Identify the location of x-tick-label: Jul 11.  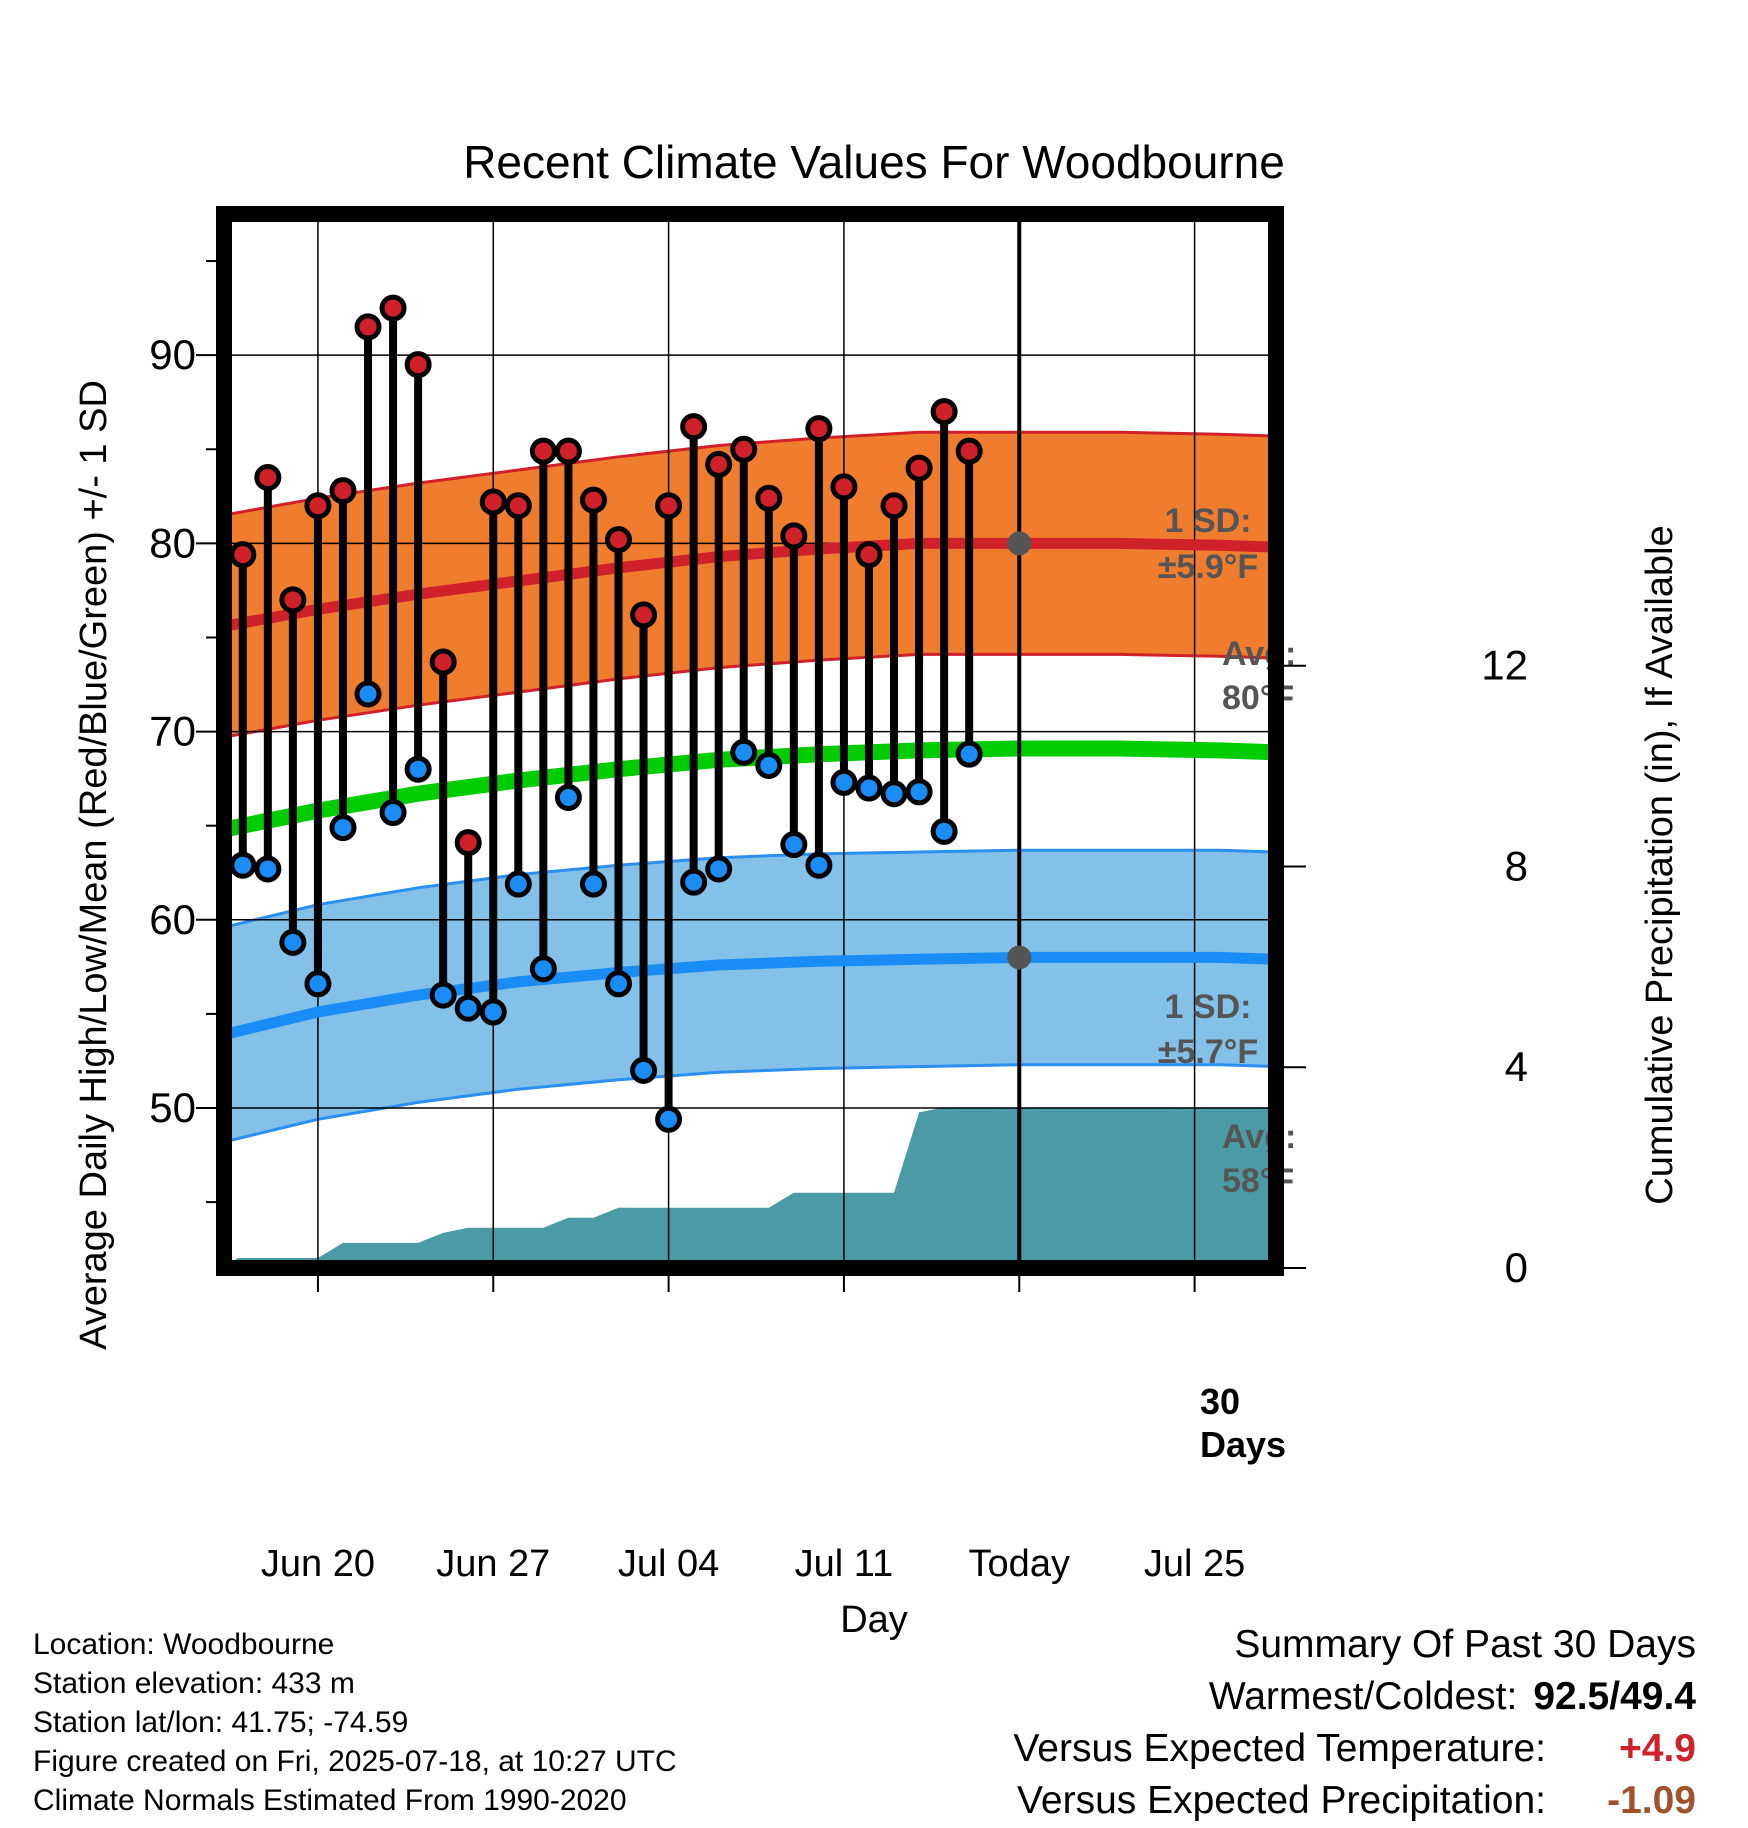
(844, 1564).